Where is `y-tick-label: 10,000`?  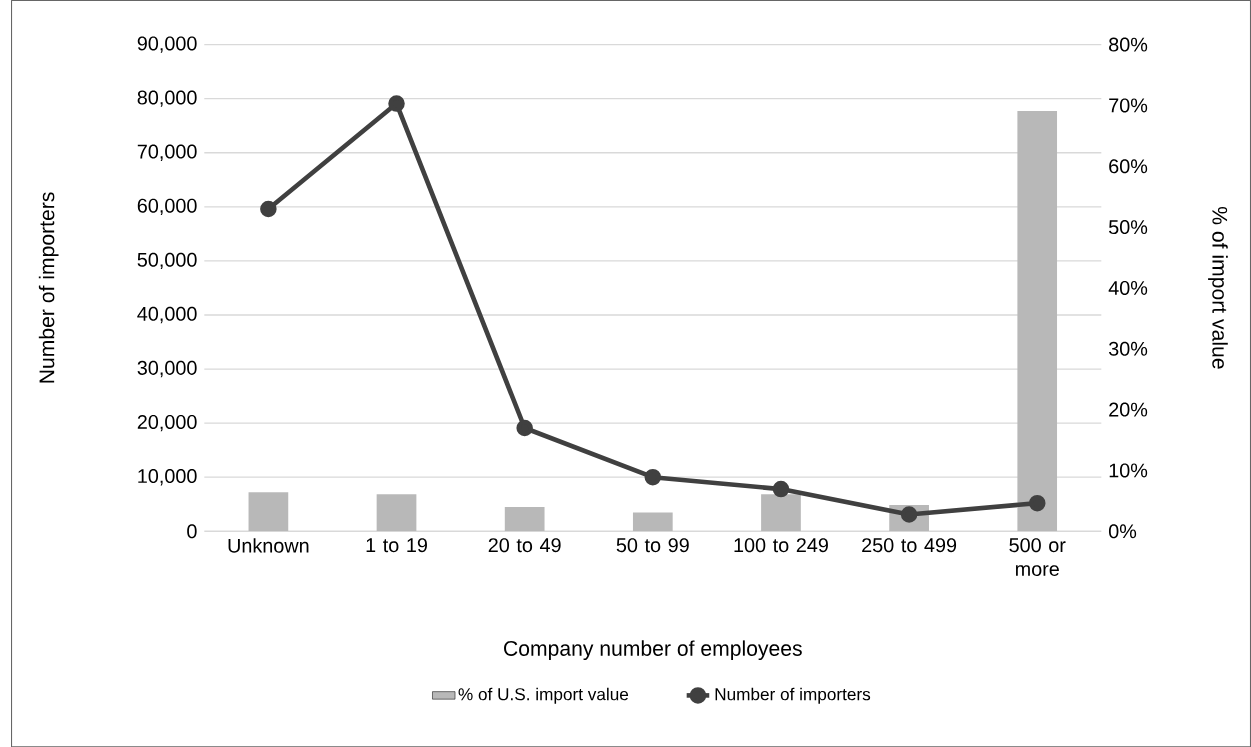 y-tick-label: 10,000 is located at coordinates (167, 477).